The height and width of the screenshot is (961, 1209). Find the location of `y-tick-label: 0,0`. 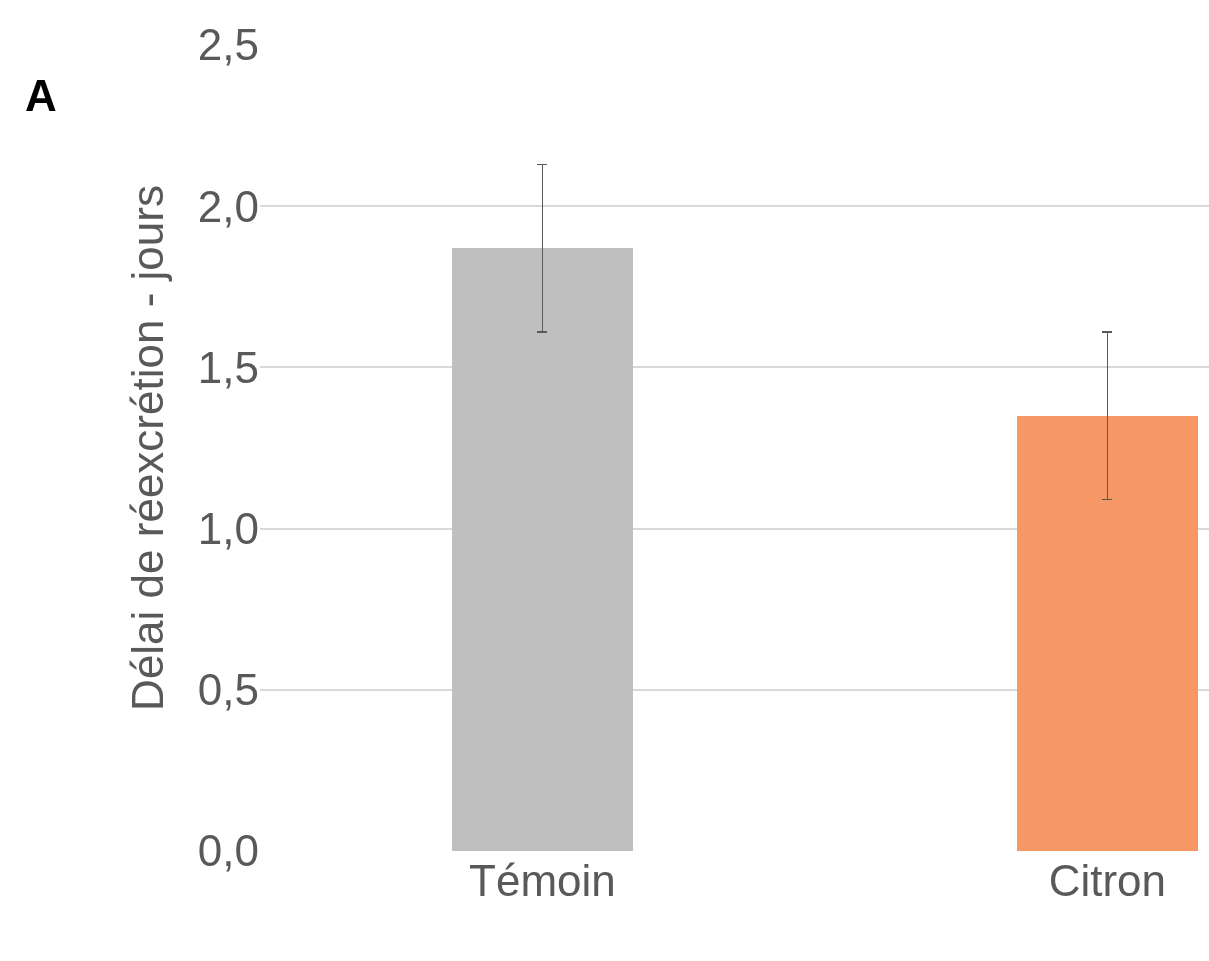

y-tick-label: 0,0 is located at coordinates (228, 851).